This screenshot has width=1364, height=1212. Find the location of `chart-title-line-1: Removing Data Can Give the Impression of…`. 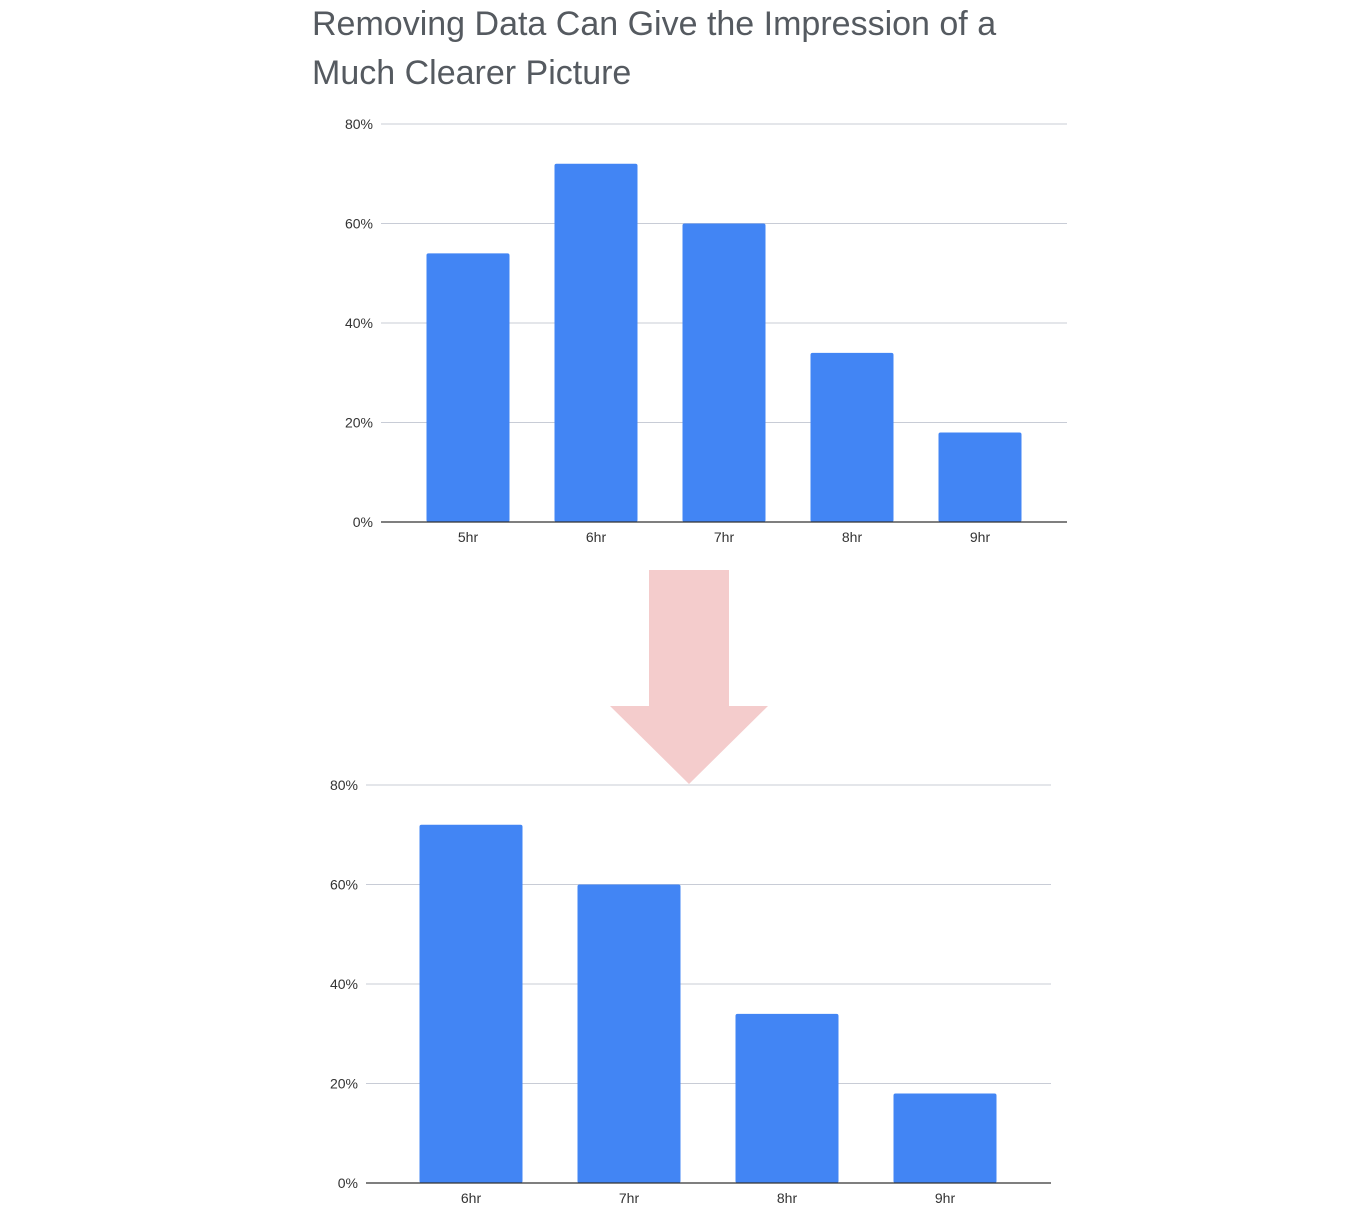

chart-title-line-1: Removing Data Can Give the Impression of… is located at coordinates (654, 24).